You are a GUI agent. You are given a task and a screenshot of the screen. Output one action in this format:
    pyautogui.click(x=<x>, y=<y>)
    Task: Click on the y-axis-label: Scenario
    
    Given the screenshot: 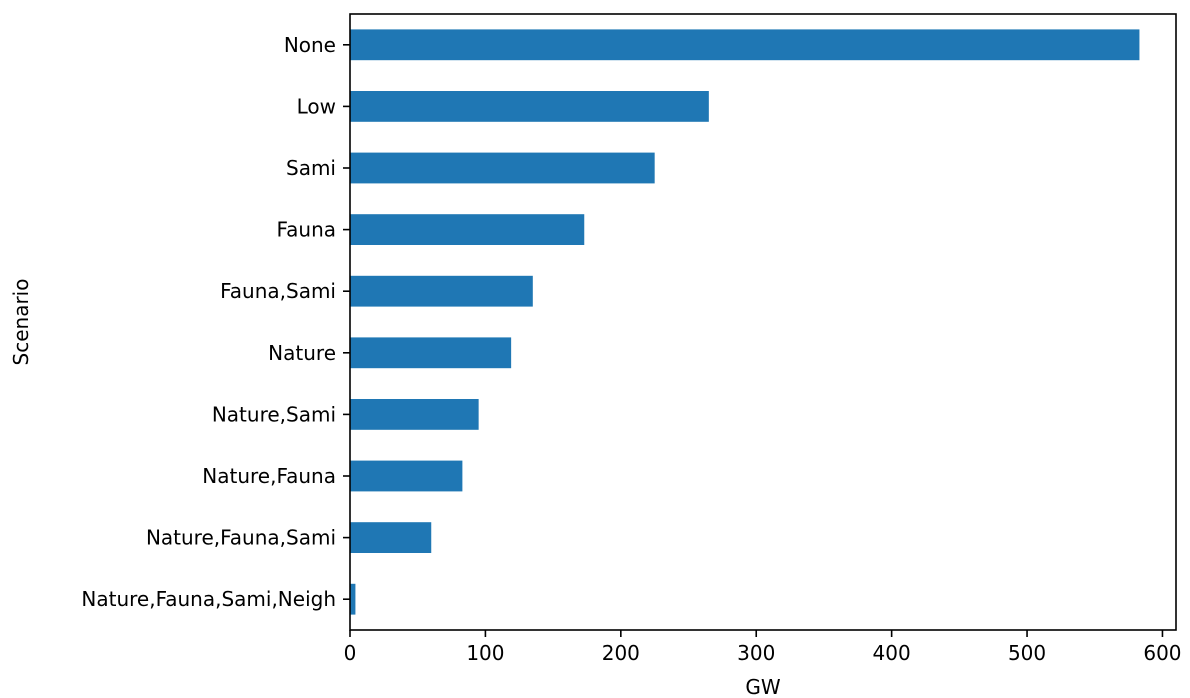 What is the action you would take?
    pyautogui.click(x=21, y=322)
    